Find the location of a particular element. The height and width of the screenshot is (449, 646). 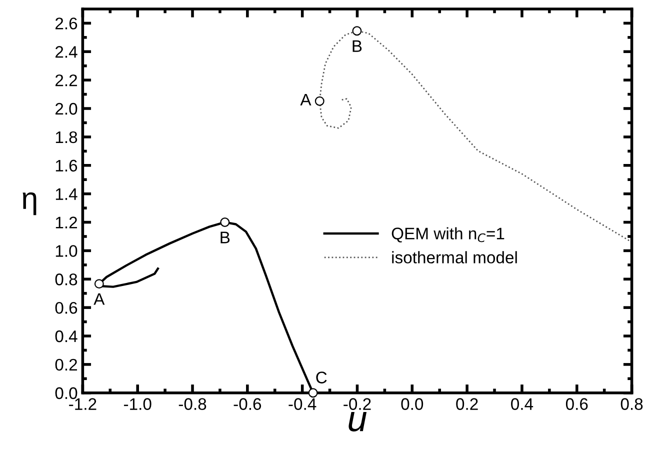

y-tick-label: 0.2 is located at coordinates (66, 364).